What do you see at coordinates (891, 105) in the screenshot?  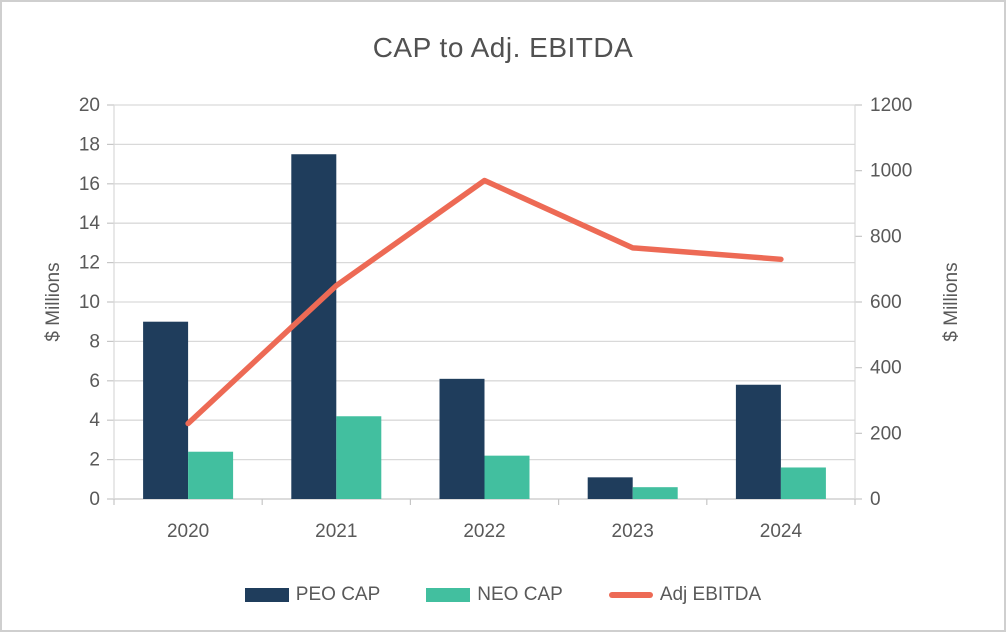 I see `right-axis-tick-label: 1200` at bounding box center [891, 105].